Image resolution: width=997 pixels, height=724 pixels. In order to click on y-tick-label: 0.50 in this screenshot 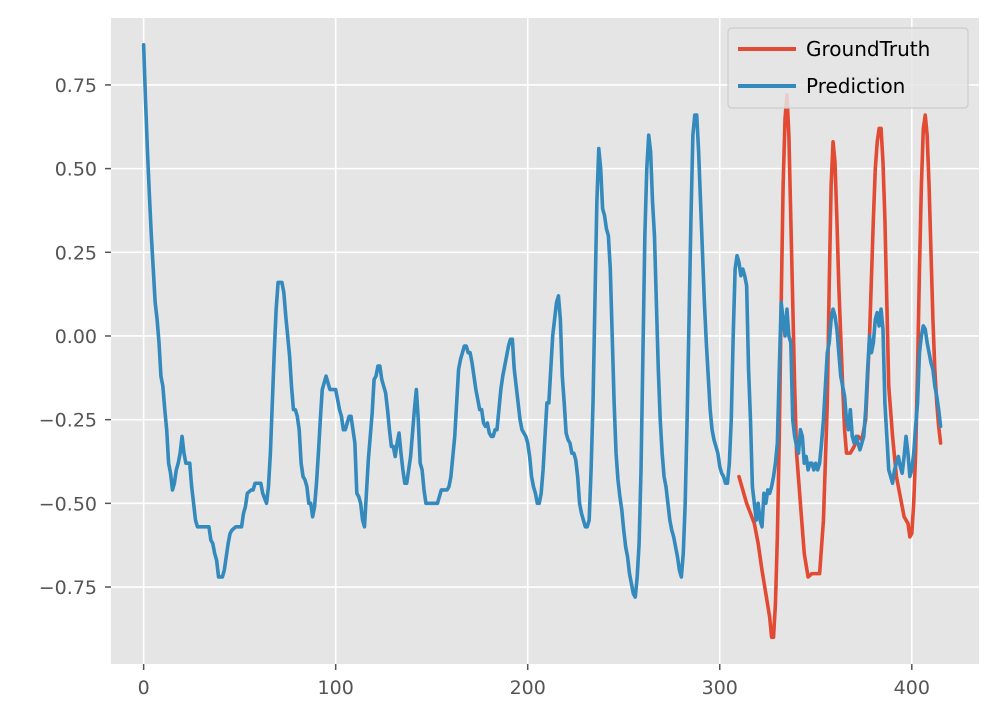, I will do `click(76, 170)`.